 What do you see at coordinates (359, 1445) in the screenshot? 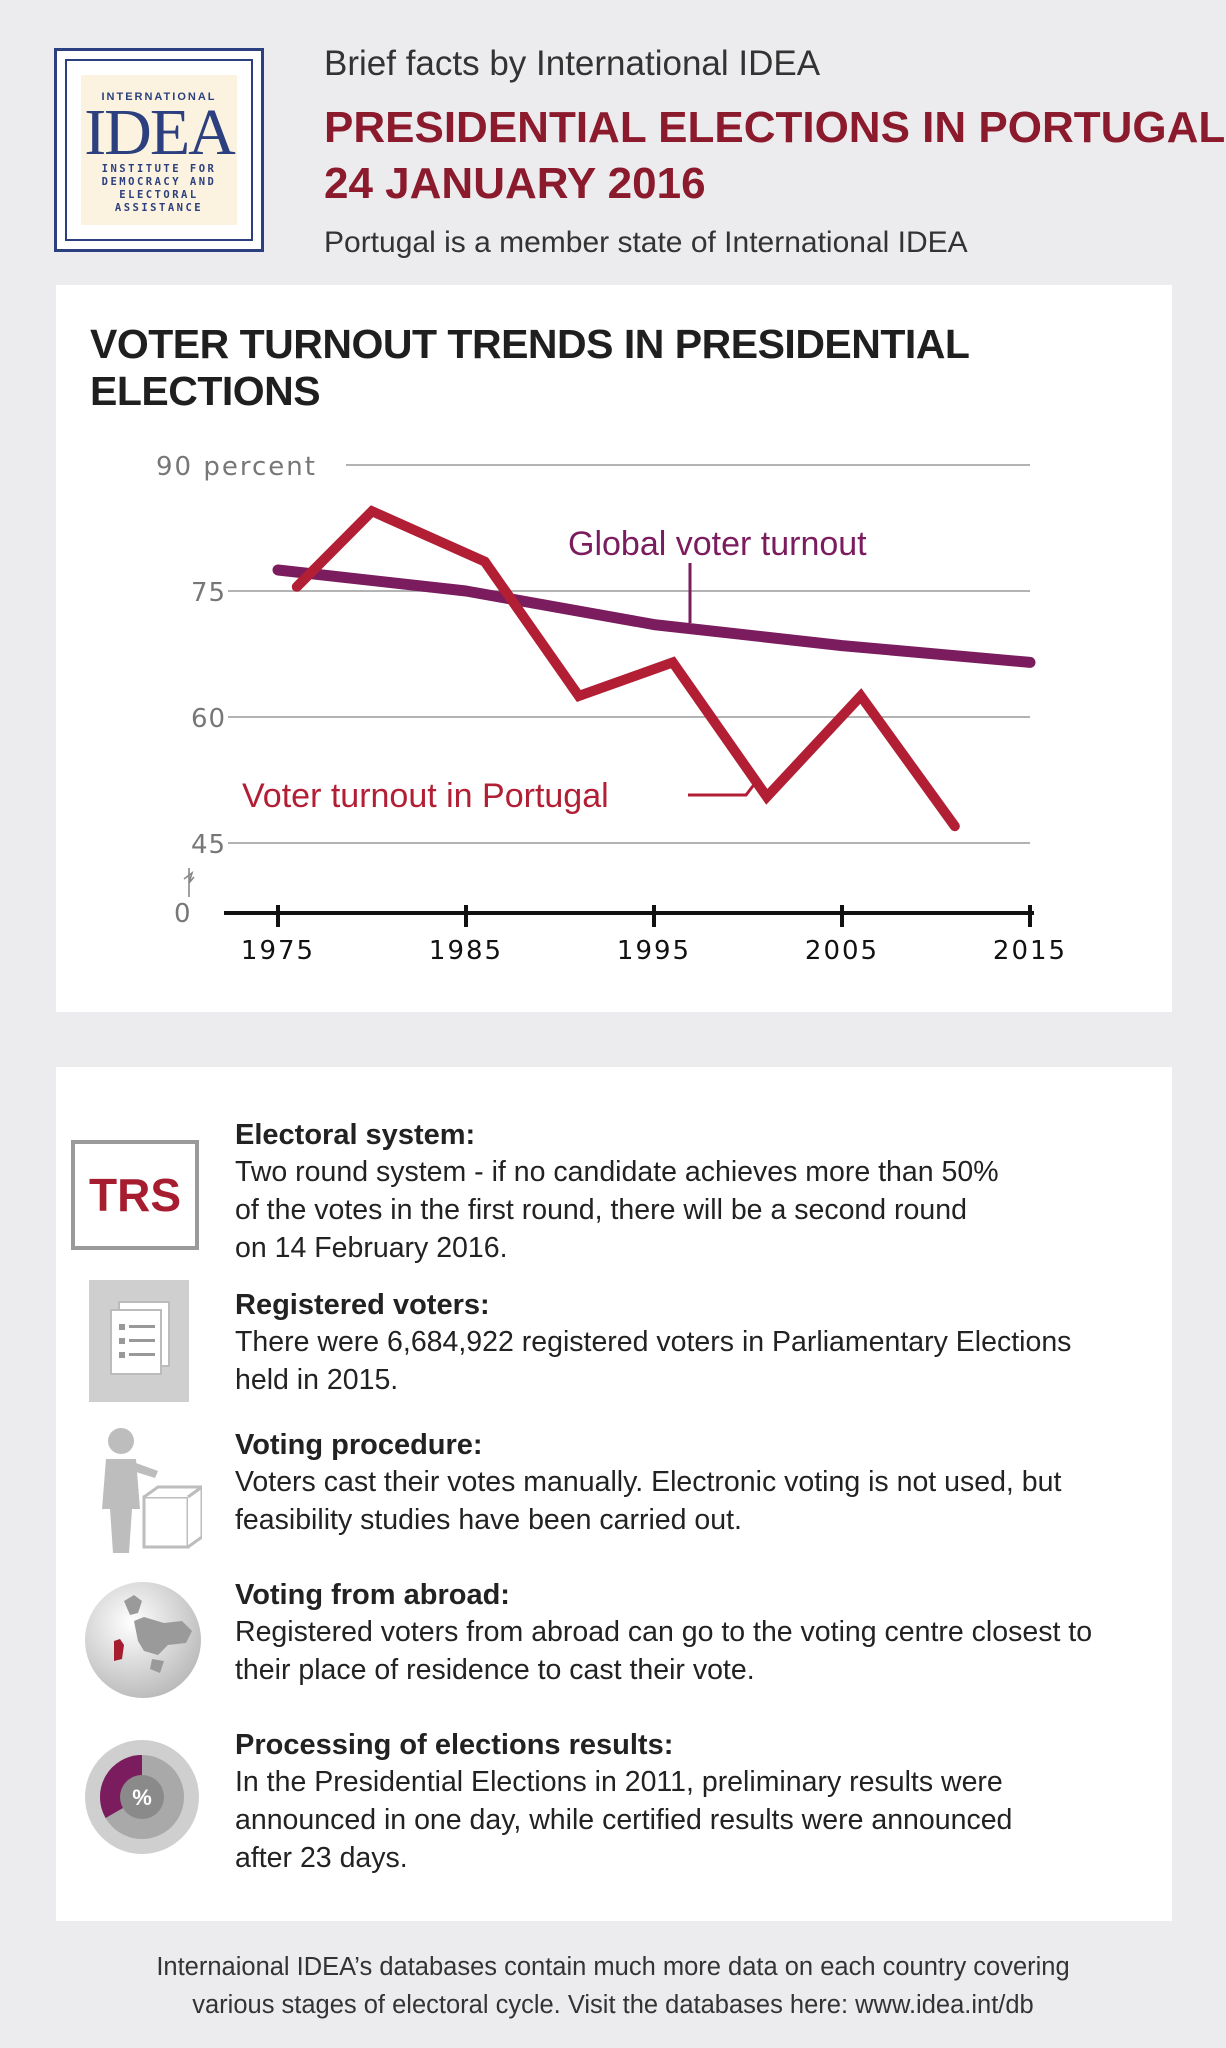
I see `voting-procedure-heading: Voting procedure:` at bounding box center [359, 1445].